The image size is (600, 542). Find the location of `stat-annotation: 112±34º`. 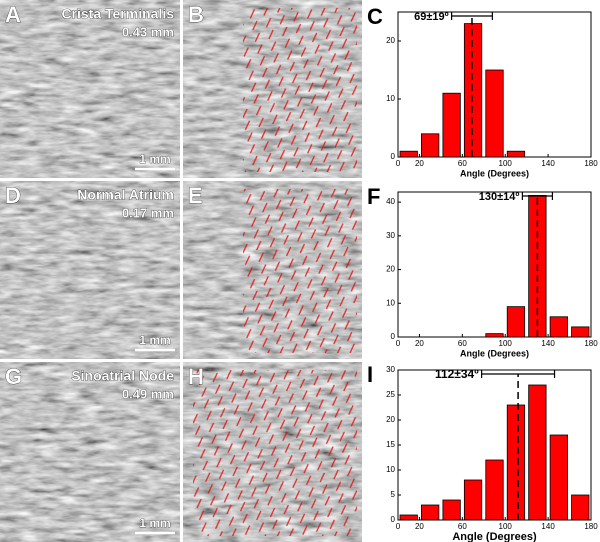

stat-annotation: 112±34º is located at coordinates (457, 374).